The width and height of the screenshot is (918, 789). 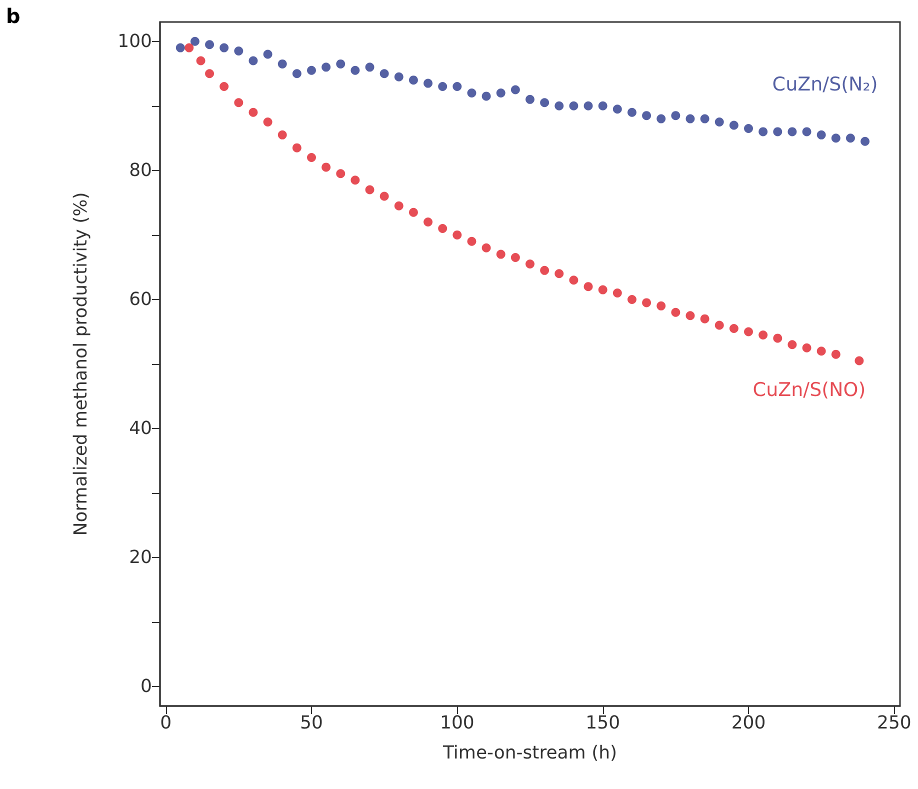 I want to click on x-axis-title: Time-on-stream (h), so click(x=530, y=753).